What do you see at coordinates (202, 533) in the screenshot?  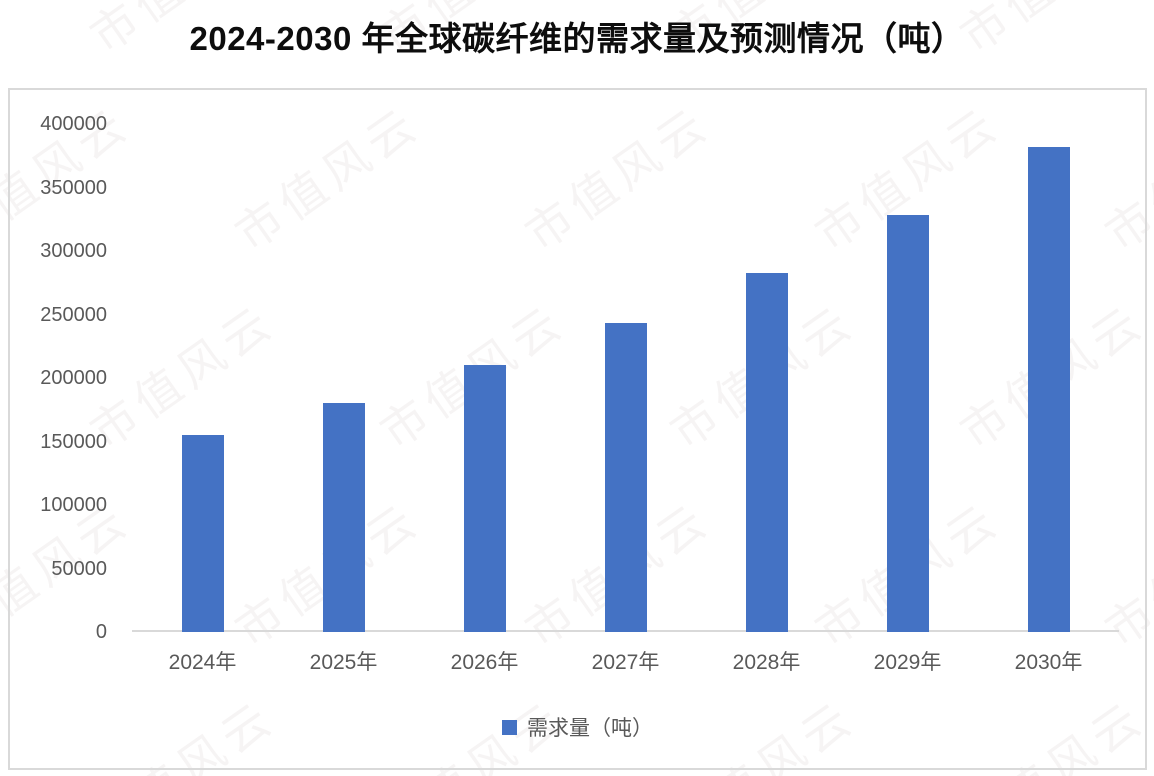 I see `bar-2024年` at bounding box center [202, 533].